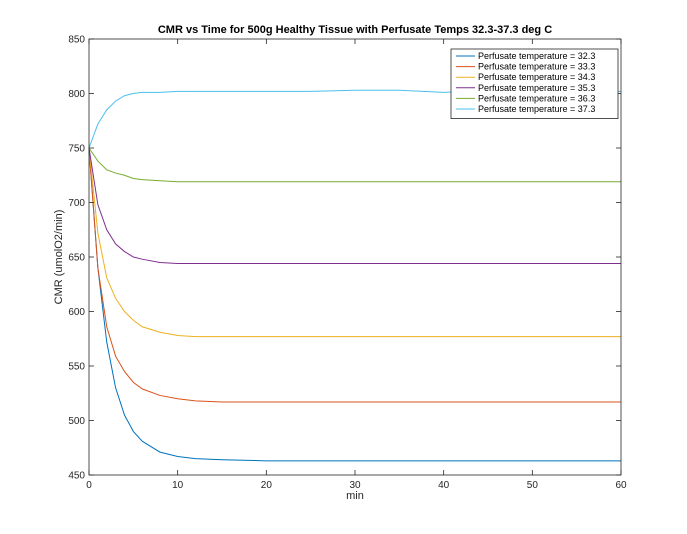 This screenshot has width=687, height=534. What do you see at coordinates (76, 476) in the screenshot?
I see `y-tick-label: 450` at bounding box center [76, 476].